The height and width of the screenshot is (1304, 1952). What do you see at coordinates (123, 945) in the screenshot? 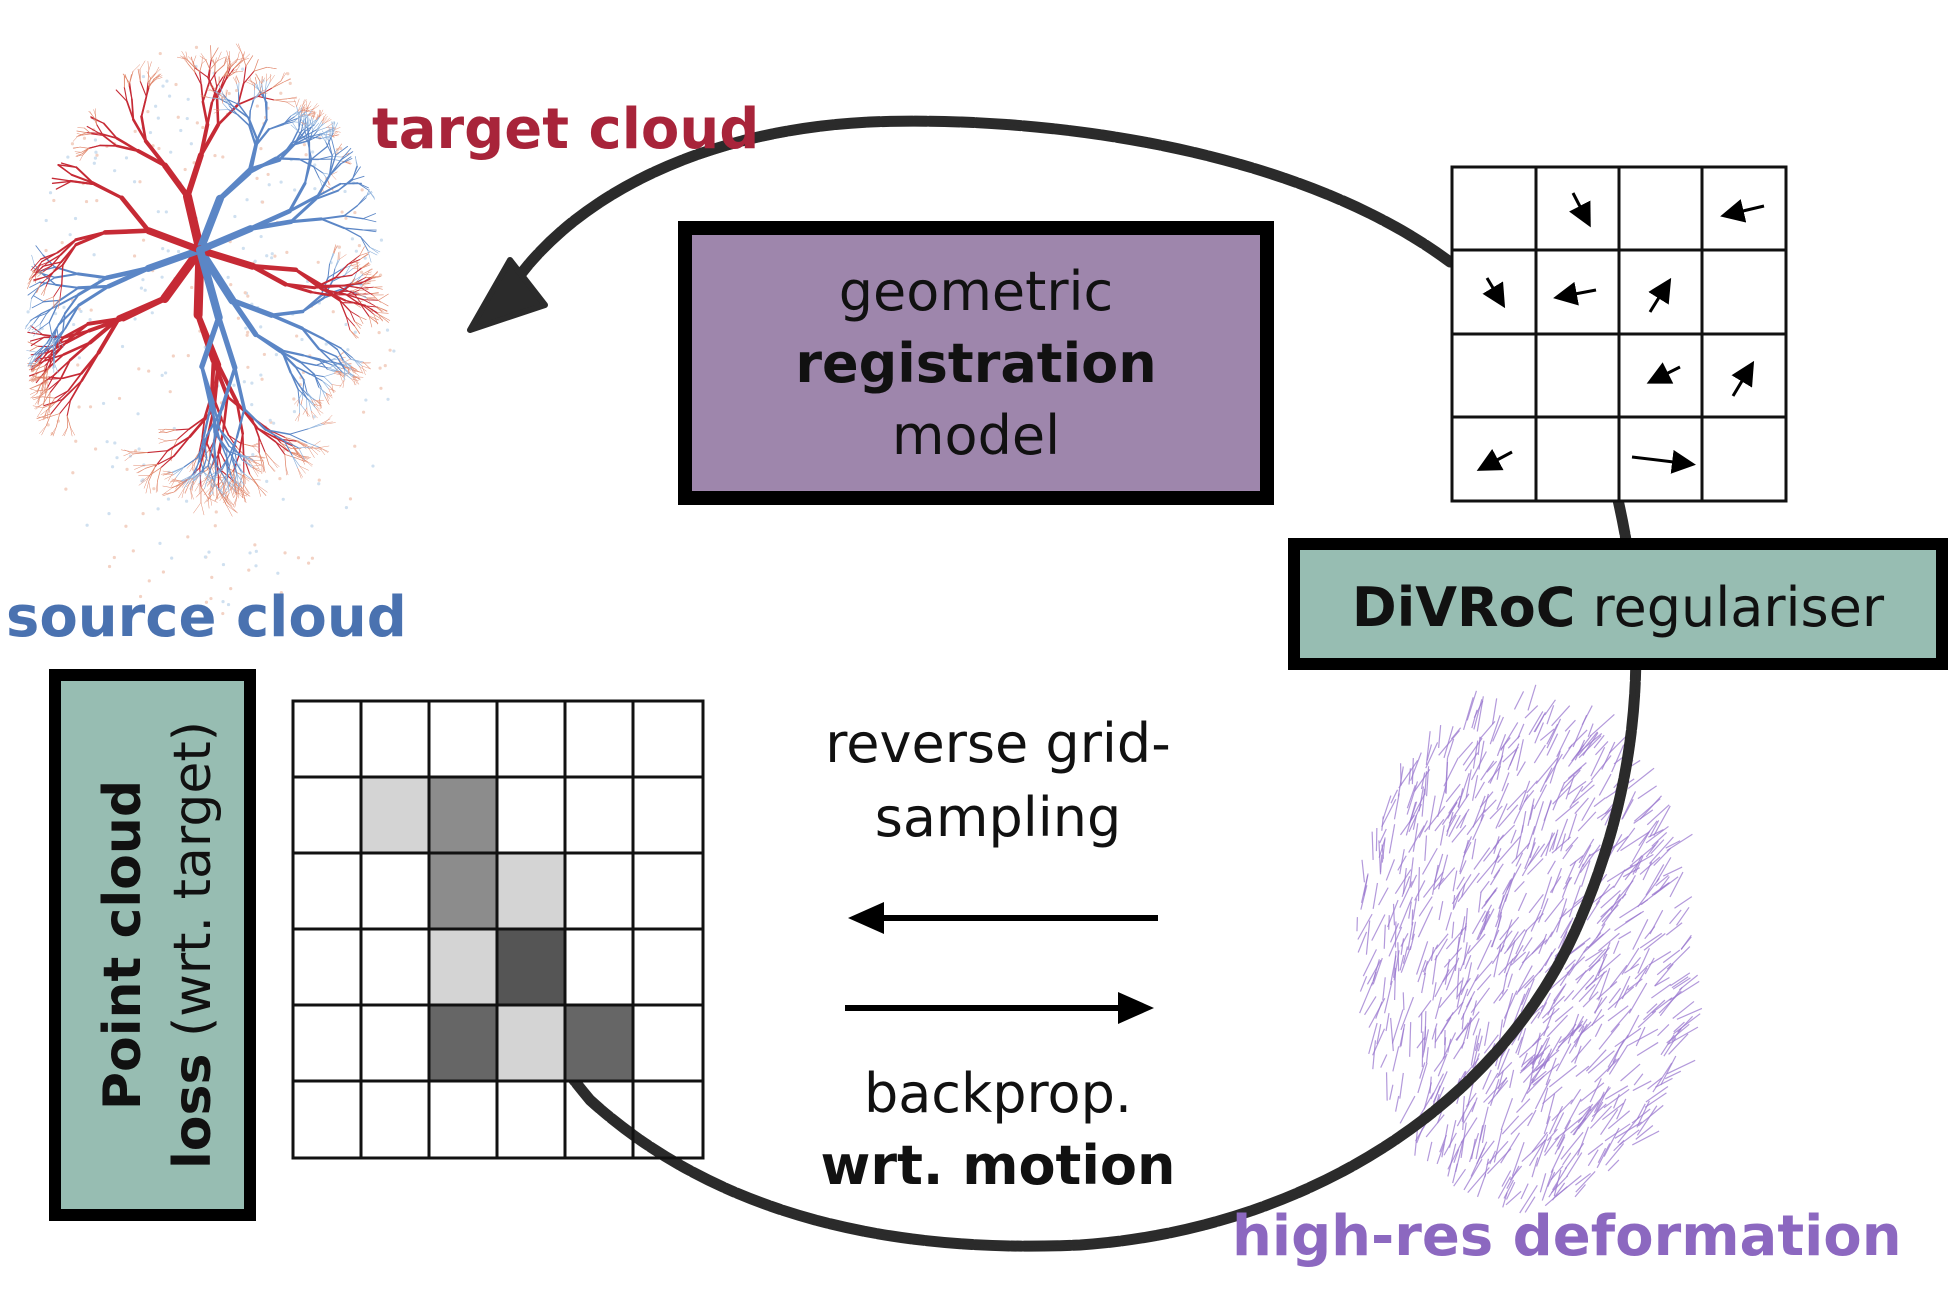
I see `loss-line-1: Point cloud` at bounding box center [123, 945].